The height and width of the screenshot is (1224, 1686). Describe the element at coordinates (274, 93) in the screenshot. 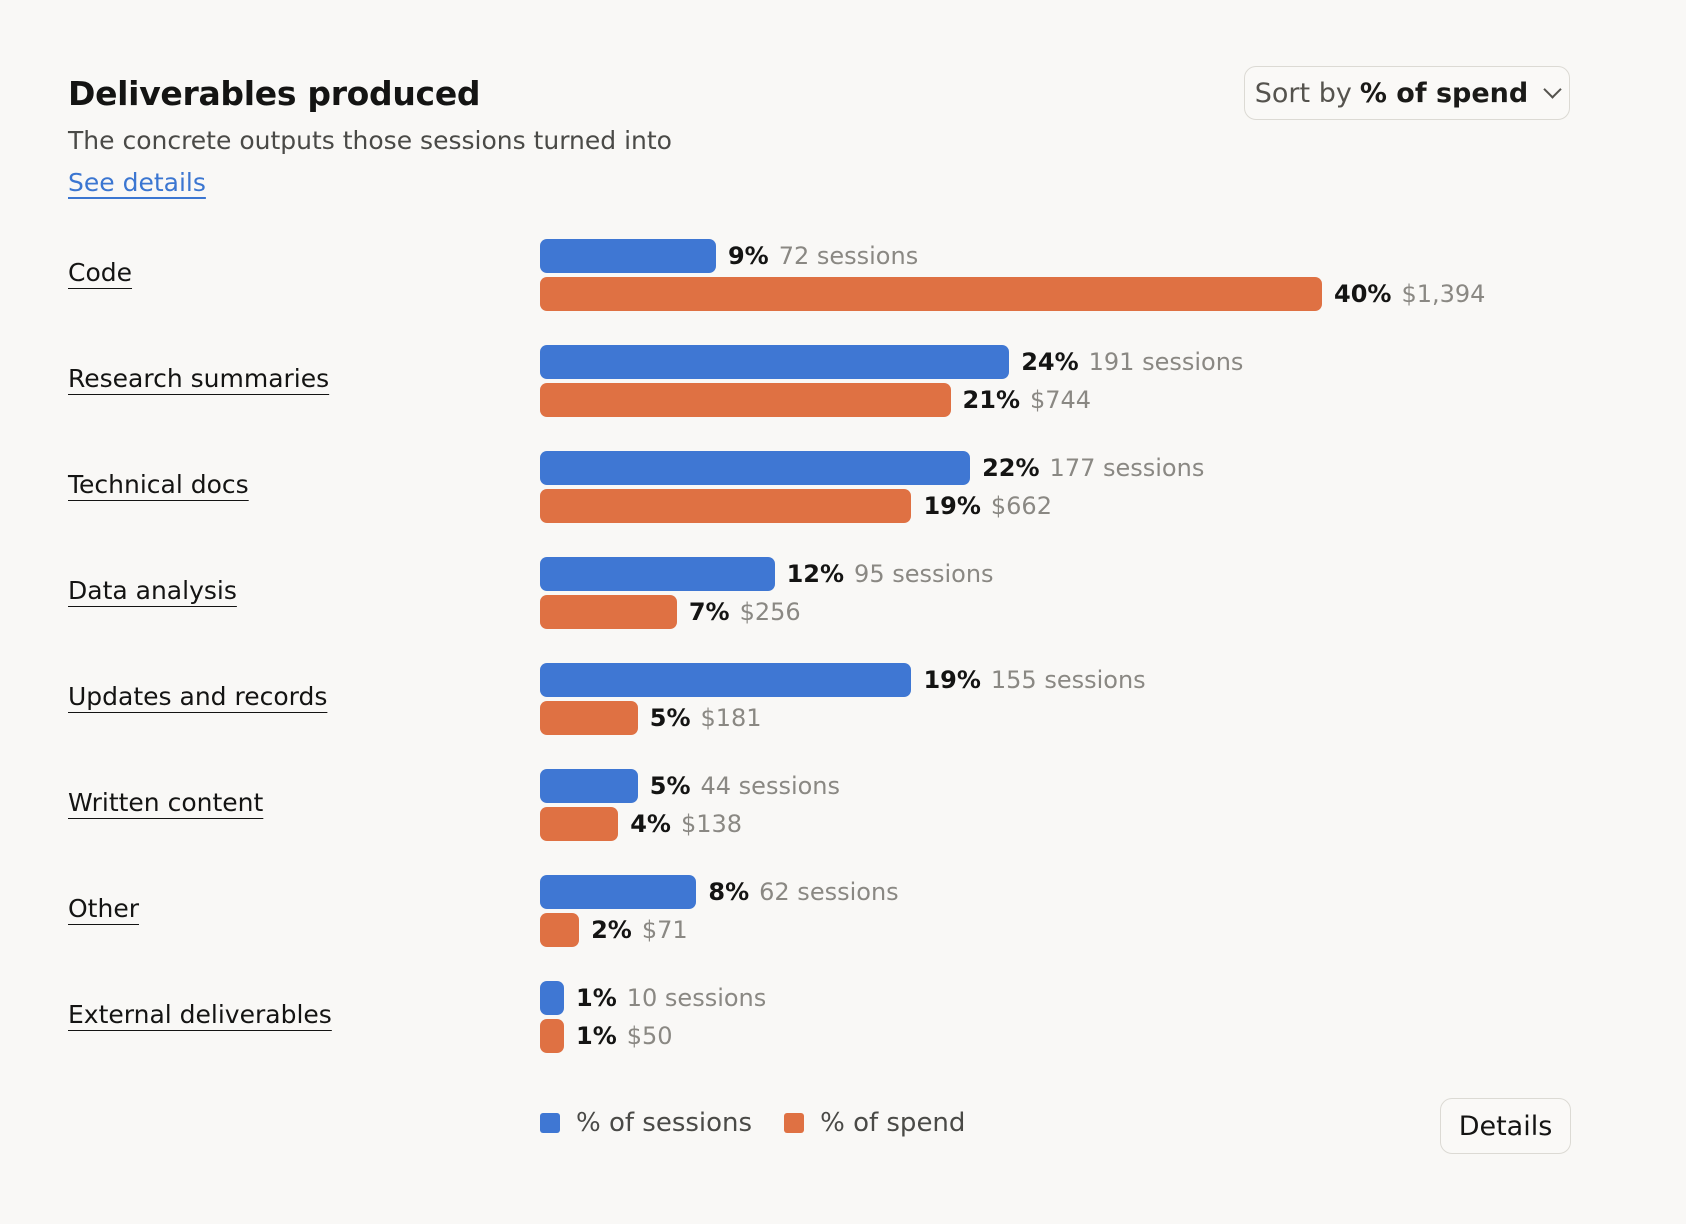

I see `chart-title: Deliverables produced` at that location.